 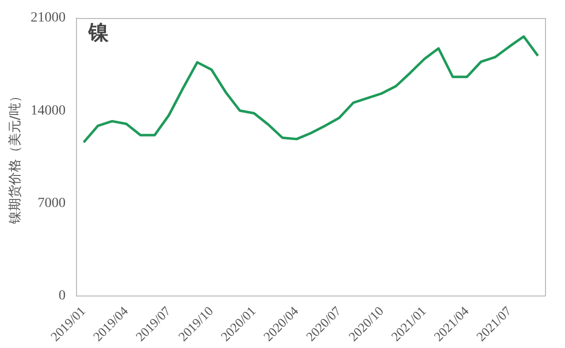 What do you see at coordinates (52, 203) in the screenshot?
I see `y-tick-label: 7000` at bounding box center [52, 203].